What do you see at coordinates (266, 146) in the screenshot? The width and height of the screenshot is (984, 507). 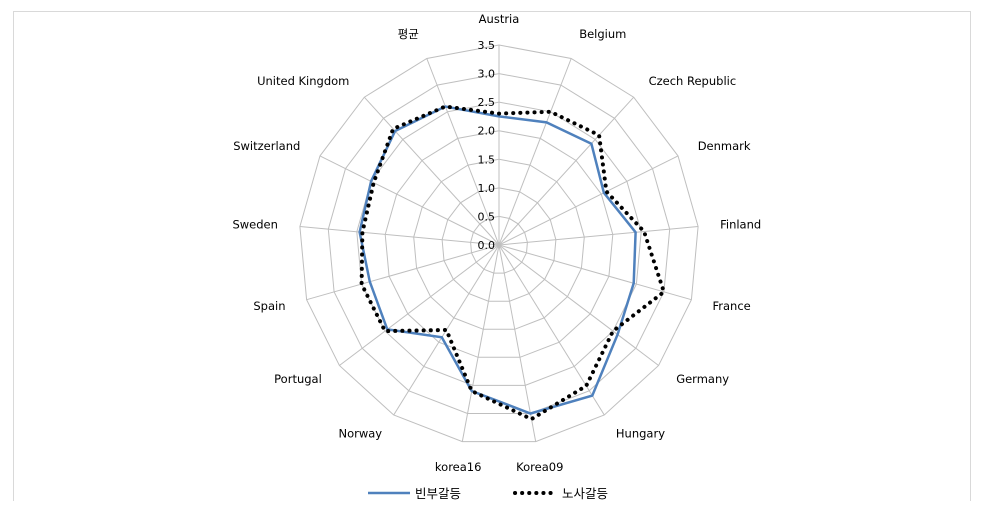 I see `category-label: Switzerland` at bounding box center [266, 146].